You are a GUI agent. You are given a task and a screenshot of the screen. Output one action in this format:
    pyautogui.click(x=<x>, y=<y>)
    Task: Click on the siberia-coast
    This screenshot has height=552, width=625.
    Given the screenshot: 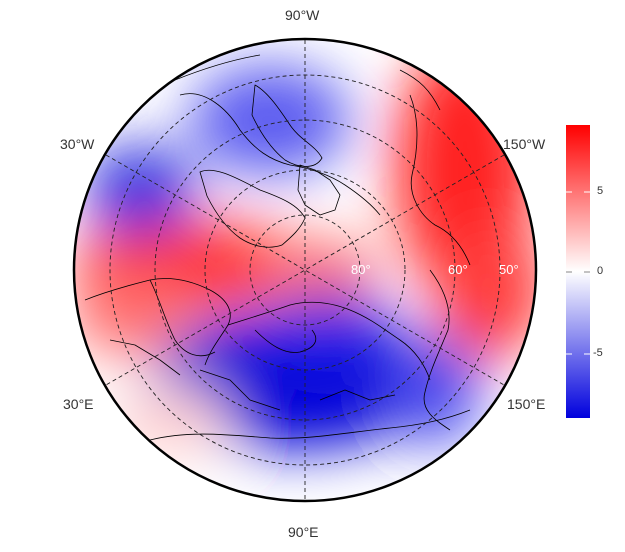 What is the action you would take?
    pyautogui.click(x=329, y=341)
    